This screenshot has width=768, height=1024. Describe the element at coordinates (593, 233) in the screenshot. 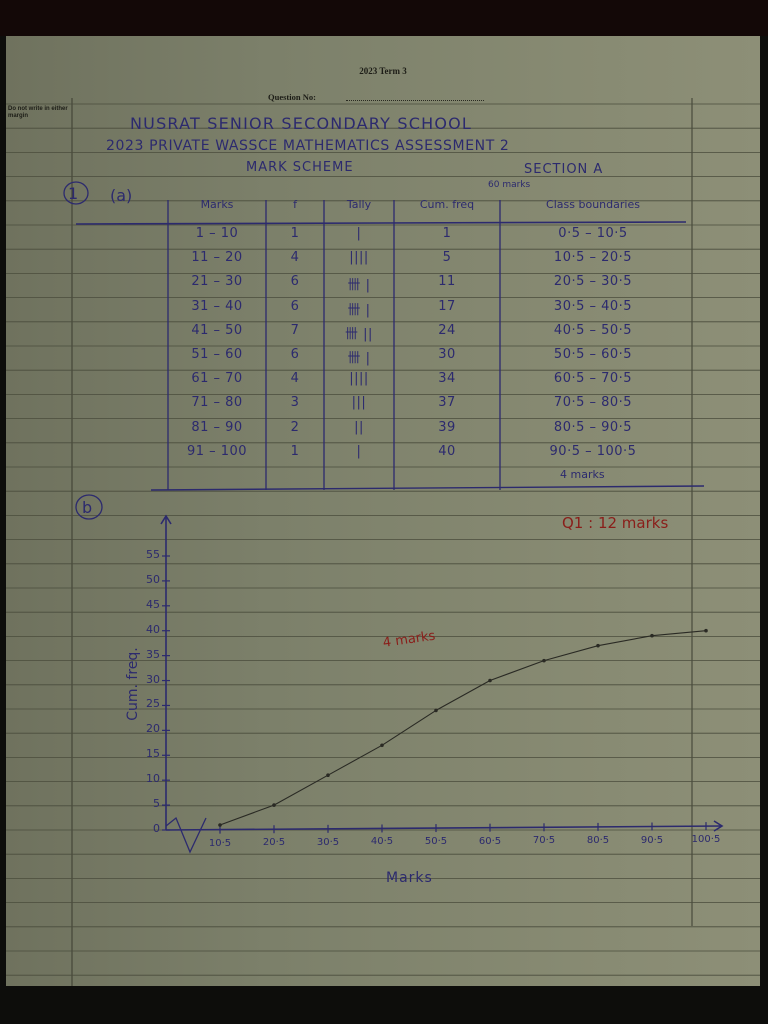

I see `table-cell: 0·5 – 10·5` at that location.